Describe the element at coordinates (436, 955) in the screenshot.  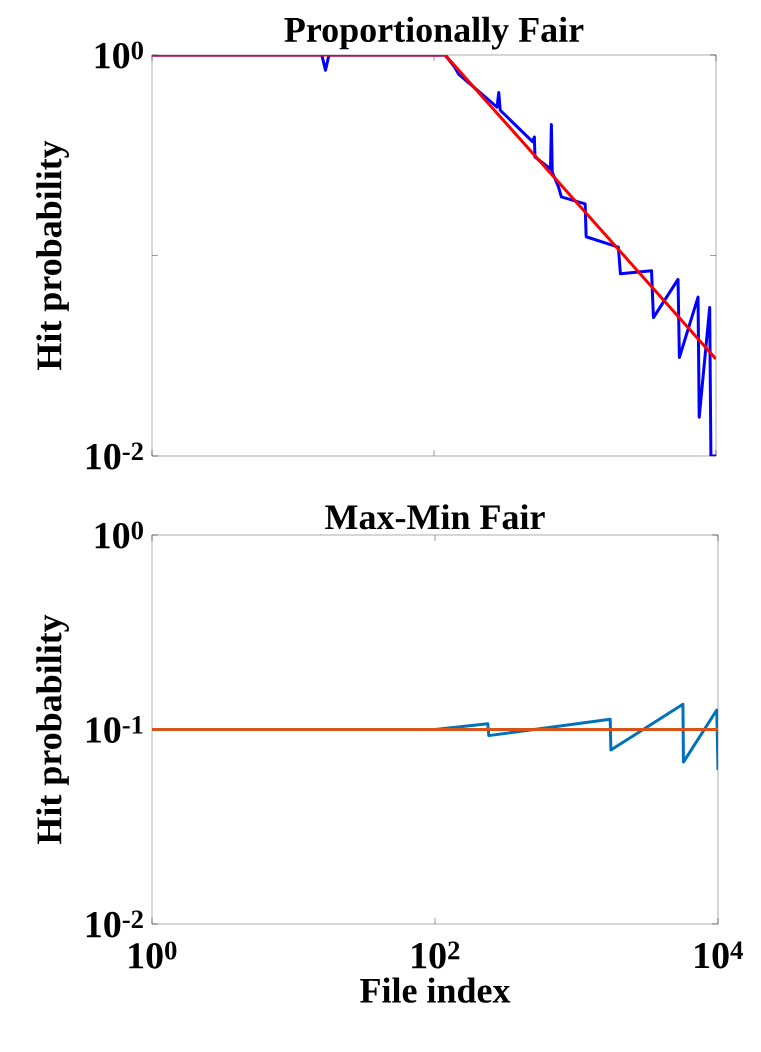
I see `x-tick-label: 10$^{2}$` at that location.